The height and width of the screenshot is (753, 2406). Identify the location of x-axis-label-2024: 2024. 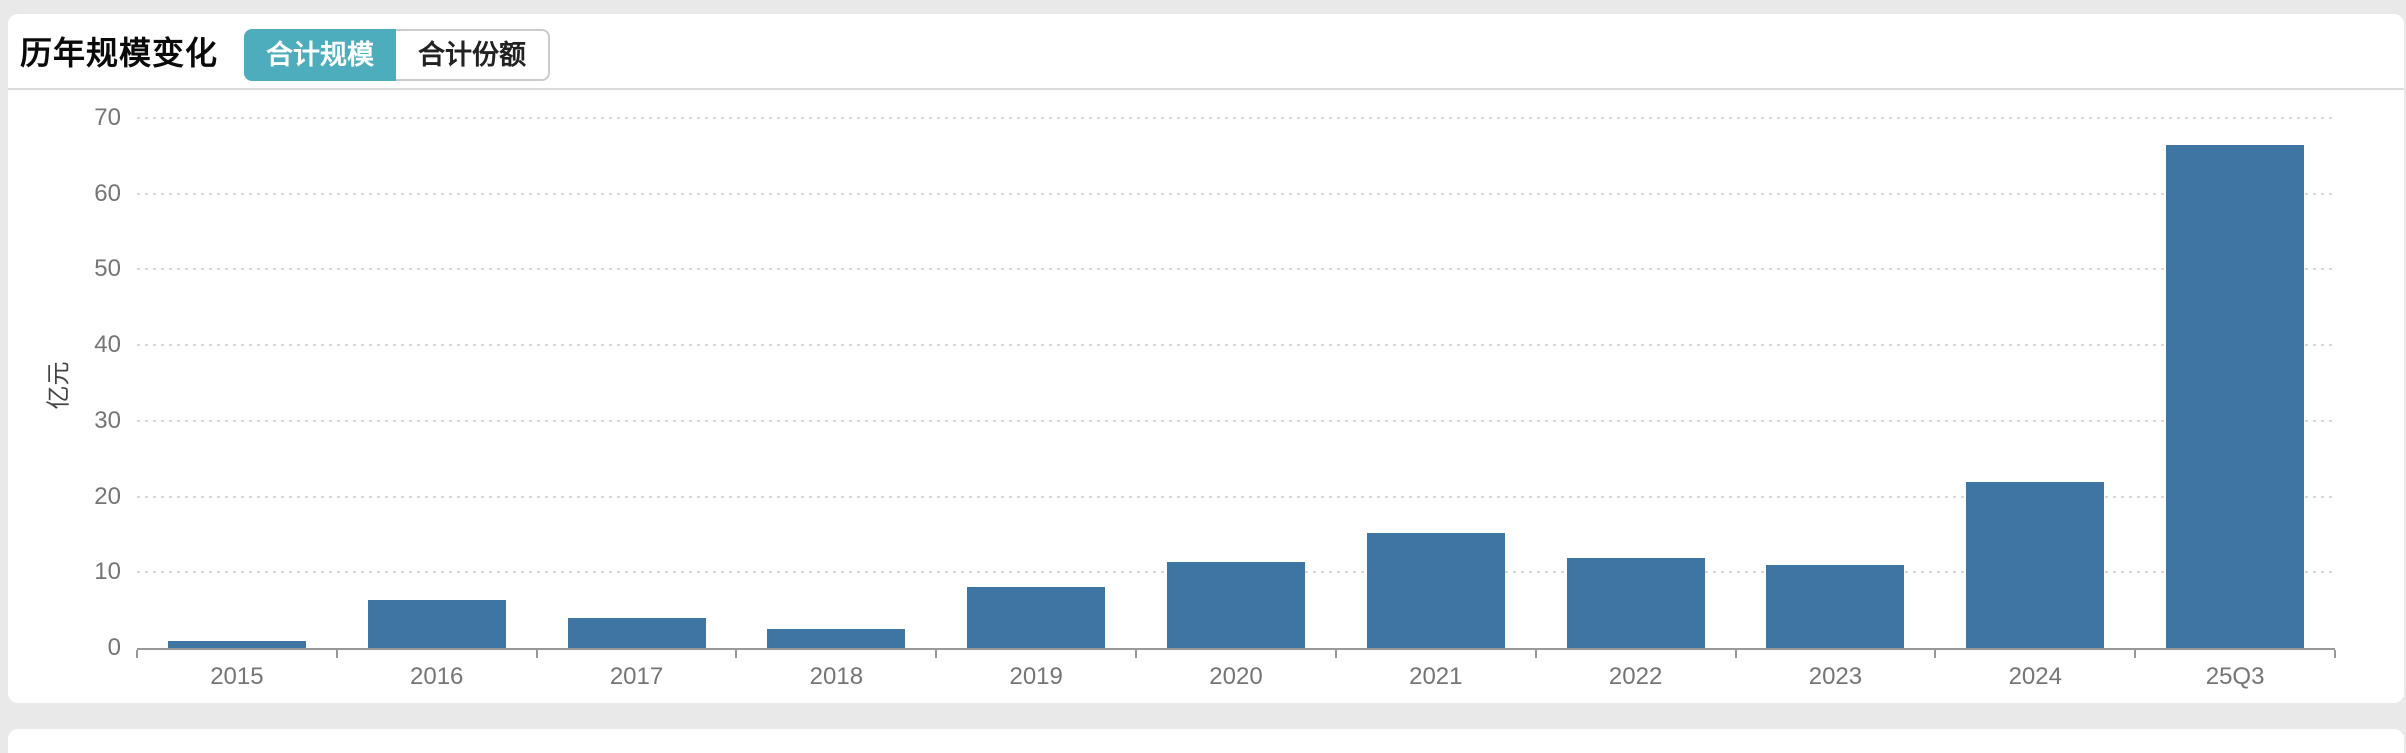
(2035, 676).